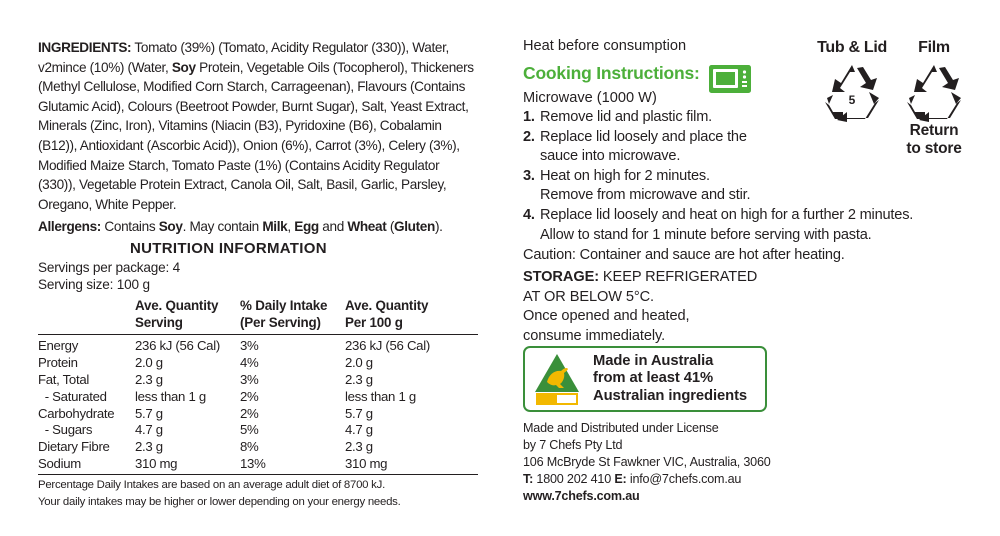 The height and width of the screenshot is (536, 1000). I want to click on per-serving: 2.0 g, so click(149, 363).